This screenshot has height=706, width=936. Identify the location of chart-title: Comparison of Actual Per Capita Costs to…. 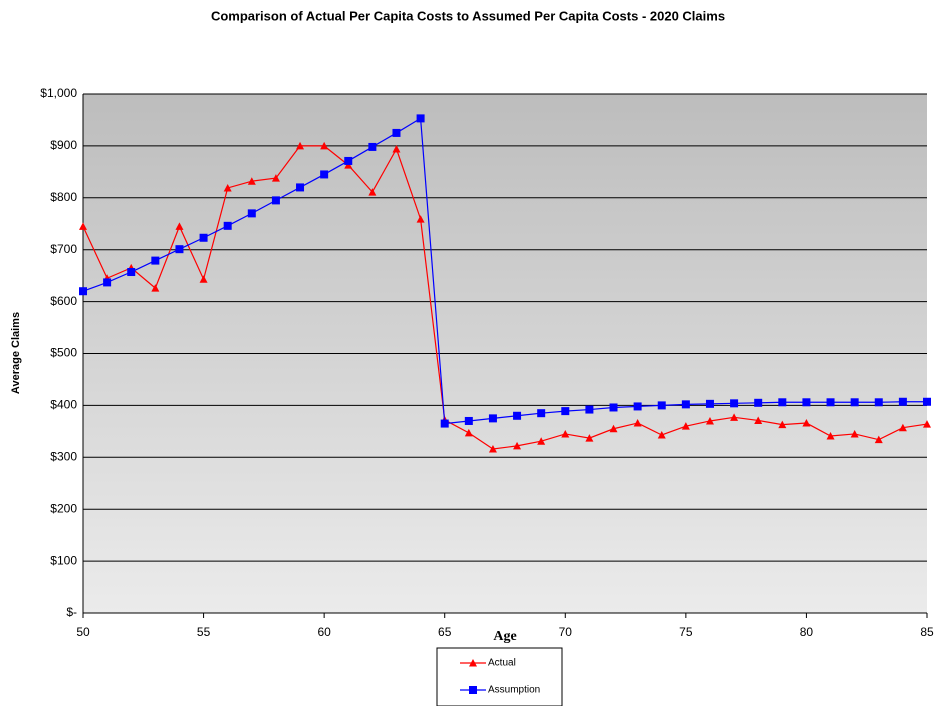
(468, 15).